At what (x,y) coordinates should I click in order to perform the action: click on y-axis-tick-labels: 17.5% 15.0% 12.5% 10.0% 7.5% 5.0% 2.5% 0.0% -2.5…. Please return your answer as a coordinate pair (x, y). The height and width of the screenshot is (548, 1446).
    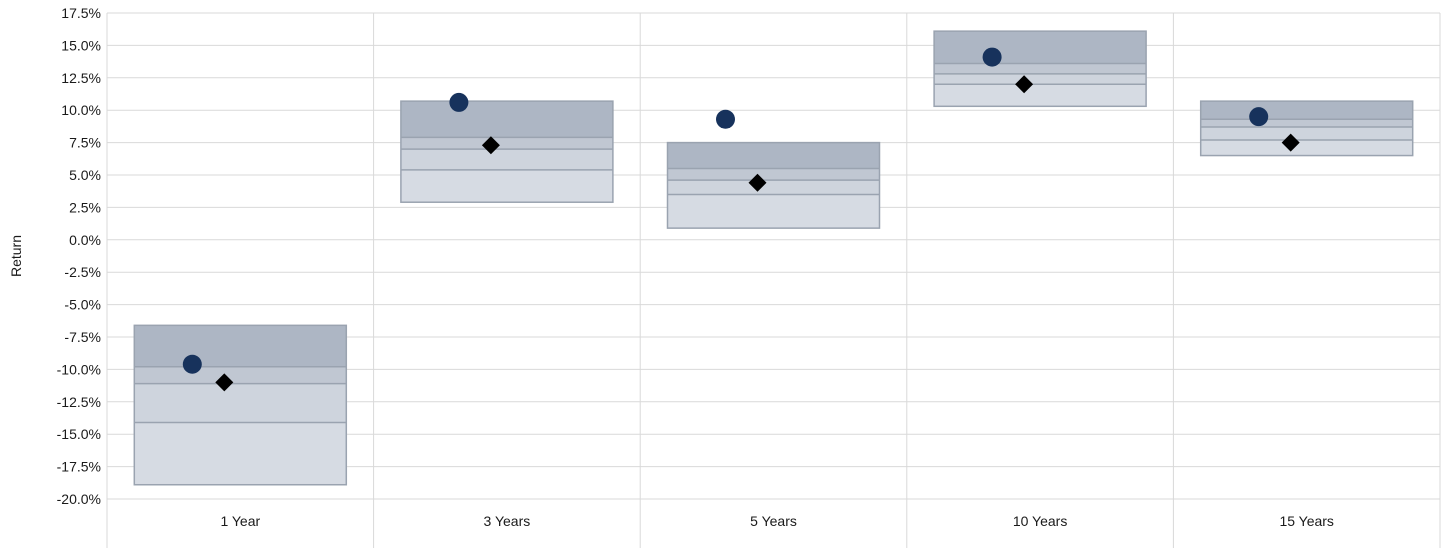
    Looking at the image, I should click on (79, 256).